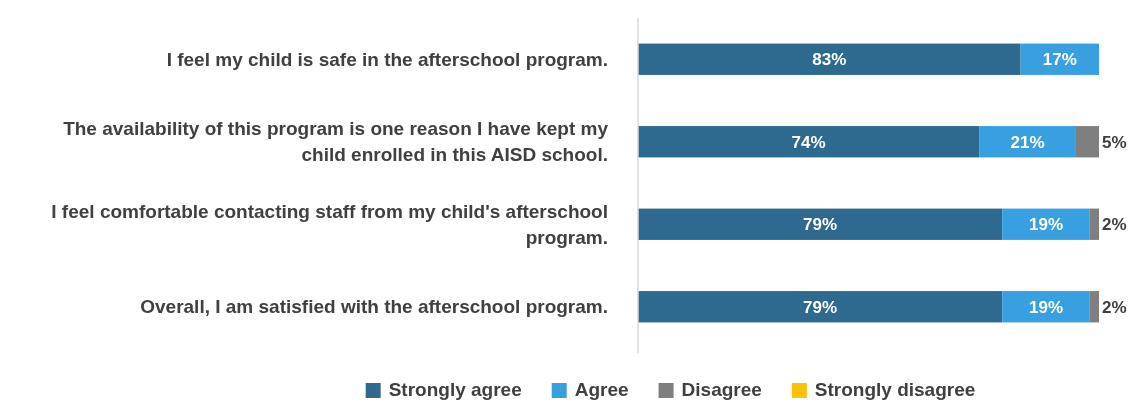  What do you see at coordinates (1114, 142) in the screenshot?
I see `data-label: 5%` at bounding box center [1114, 142].